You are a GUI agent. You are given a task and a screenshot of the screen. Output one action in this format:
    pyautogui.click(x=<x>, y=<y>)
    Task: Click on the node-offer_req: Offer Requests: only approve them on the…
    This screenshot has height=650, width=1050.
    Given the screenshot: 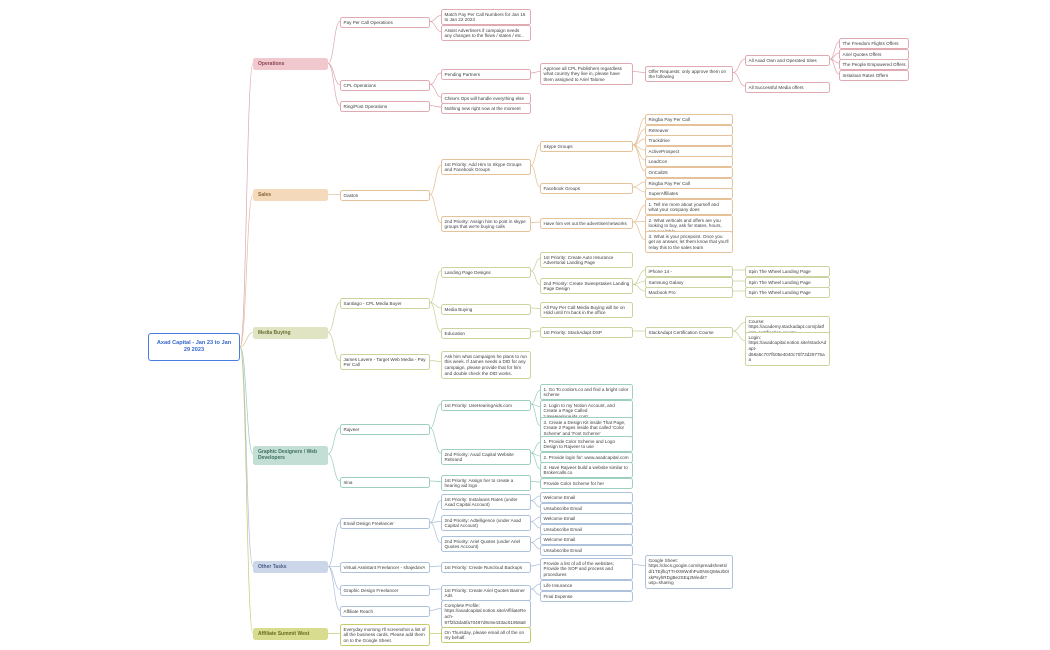 What is the action you would take?
    pyautogui.click(x=689, y=74)
    